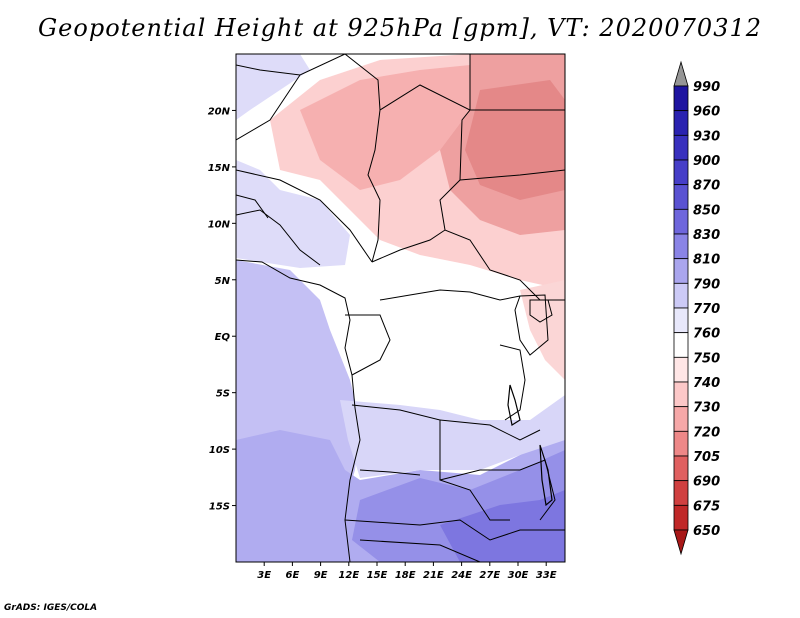  What do you see at coordinates (51, 608) in the screenshot?
I see `grads-credit: GrADS: IGES/COLA` at bounding box center [51, 608].